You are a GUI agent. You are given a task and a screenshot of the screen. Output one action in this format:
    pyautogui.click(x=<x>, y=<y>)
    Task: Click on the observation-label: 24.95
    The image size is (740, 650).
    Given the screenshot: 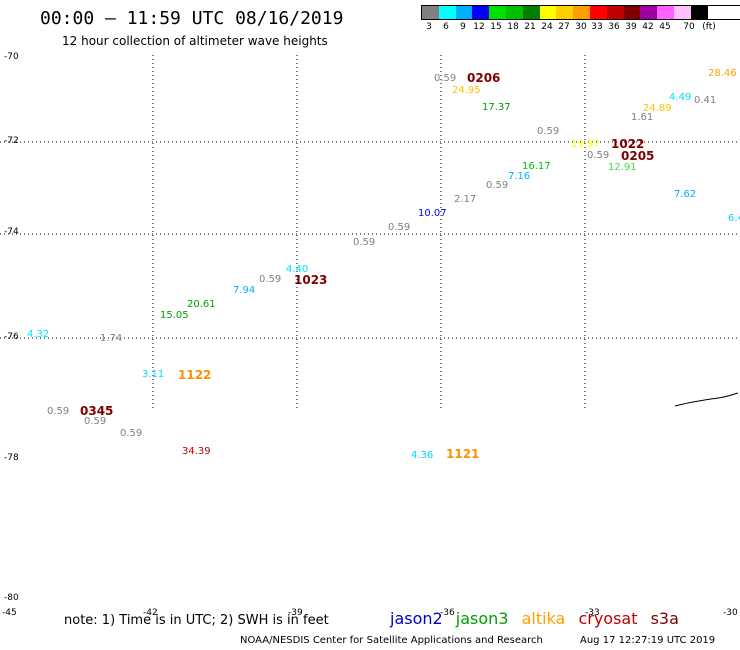 What is the action you would take?
    pyautogui.click(x=466, y=90)
    